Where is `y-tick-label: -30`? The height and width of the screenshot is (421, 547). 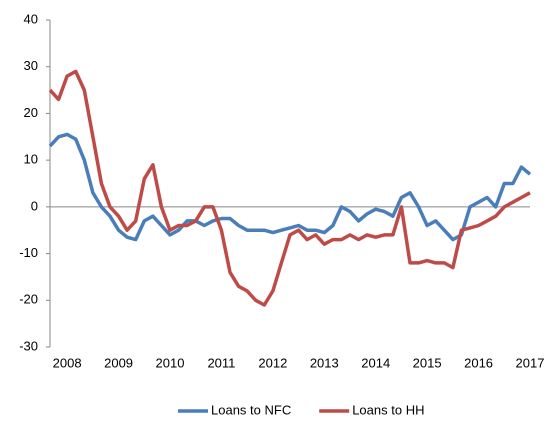 y-tick-label: -30 is located at coordinates (28, 345).